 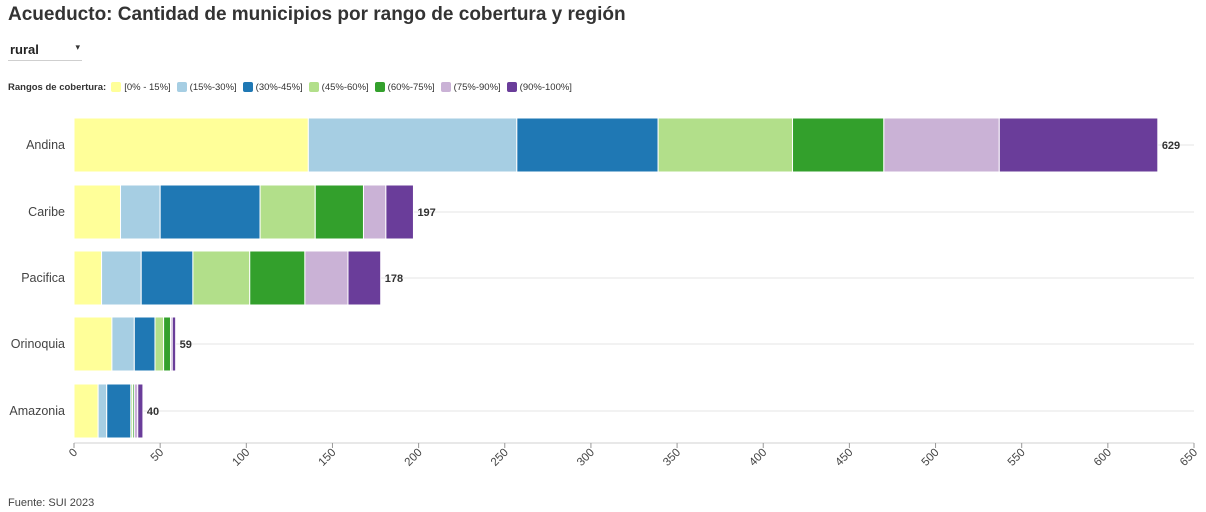 I want to click on legend-label: (45%-60%], so click(x=345, y=87).